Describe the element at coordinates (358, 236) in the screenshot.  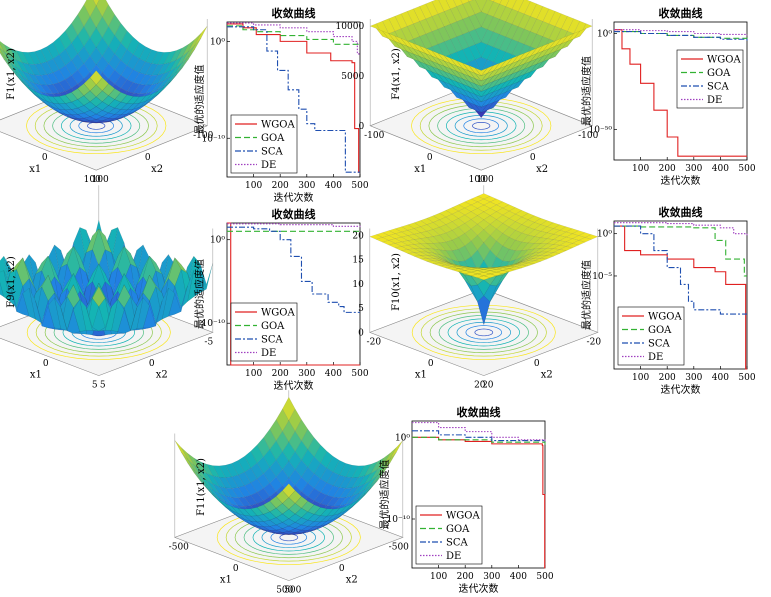
I see `z-tick-label: 20` at that location.